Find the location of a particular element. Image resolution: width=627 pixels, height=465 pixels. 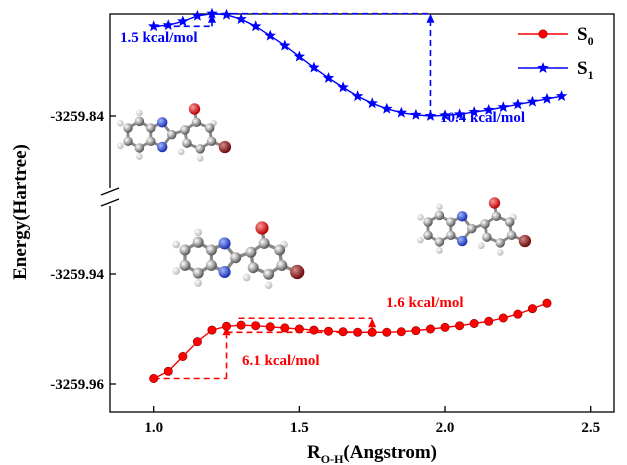

y-tick-label: -3259.84 is located at coordinates (77, 117).